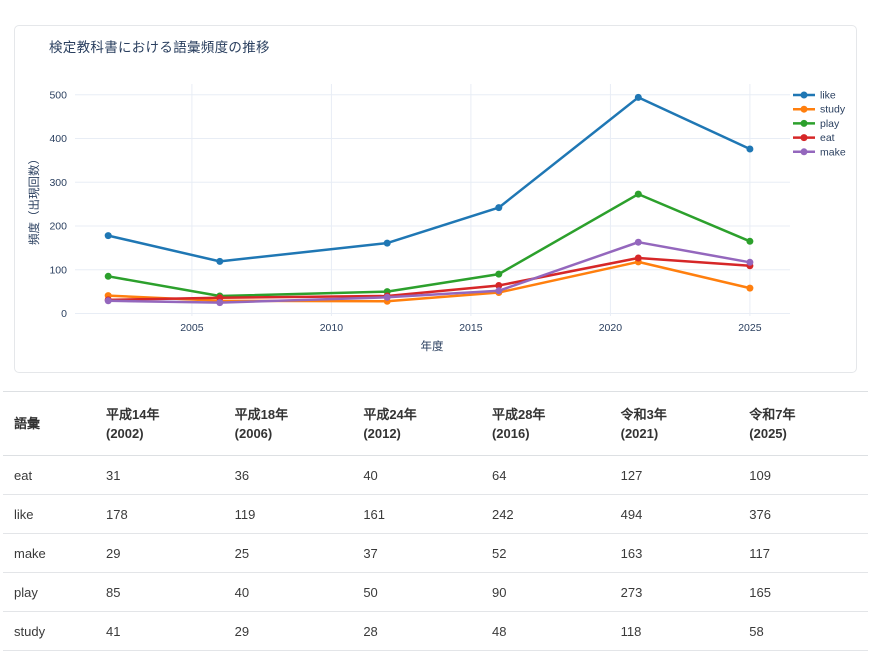 The image size is (871, 662). Describe the element at coordinates (768, 433) in the screenshot. I see `col-header-year-paren: (2025)` at that location.